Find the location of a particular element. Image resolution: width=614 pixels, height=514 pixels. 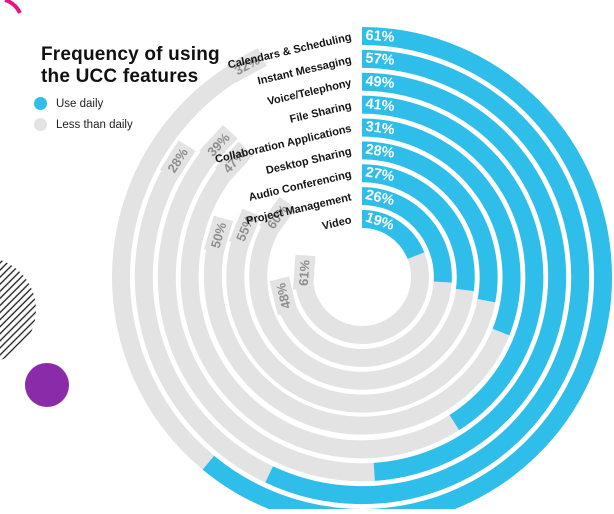

value-less-badge-desktop-sharing: 55% is located at coordinates (245, 228).